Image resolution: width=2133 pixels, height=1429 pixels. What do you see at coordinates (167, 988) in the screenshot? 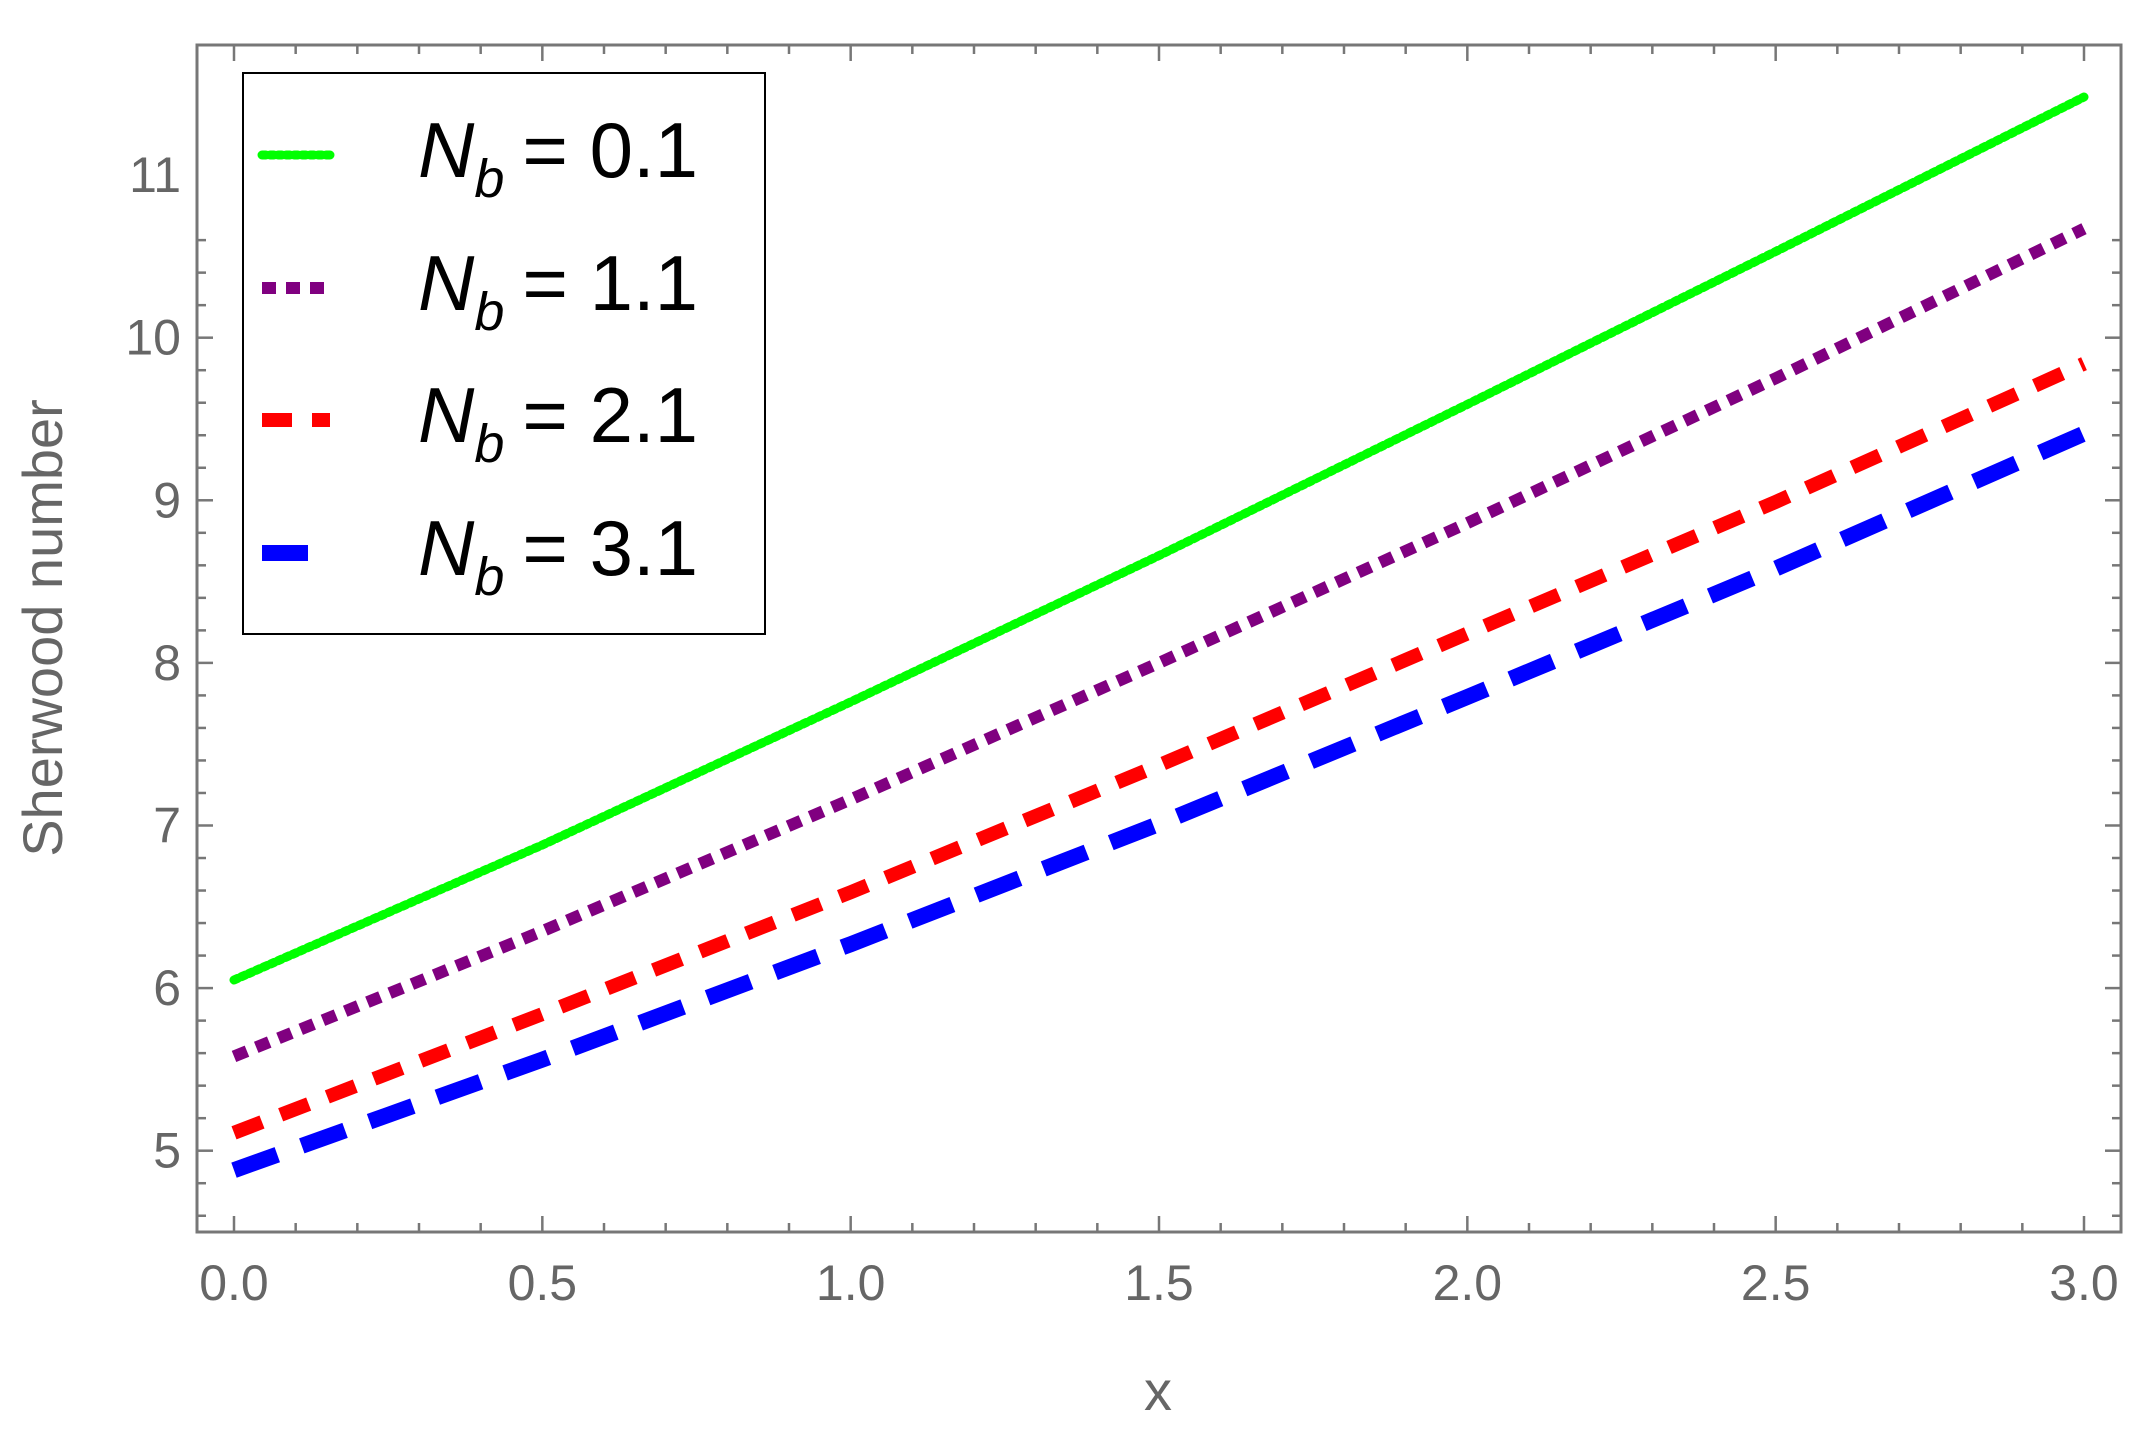
I see `y-tick-label: 6` at bounding box center [167, 988].